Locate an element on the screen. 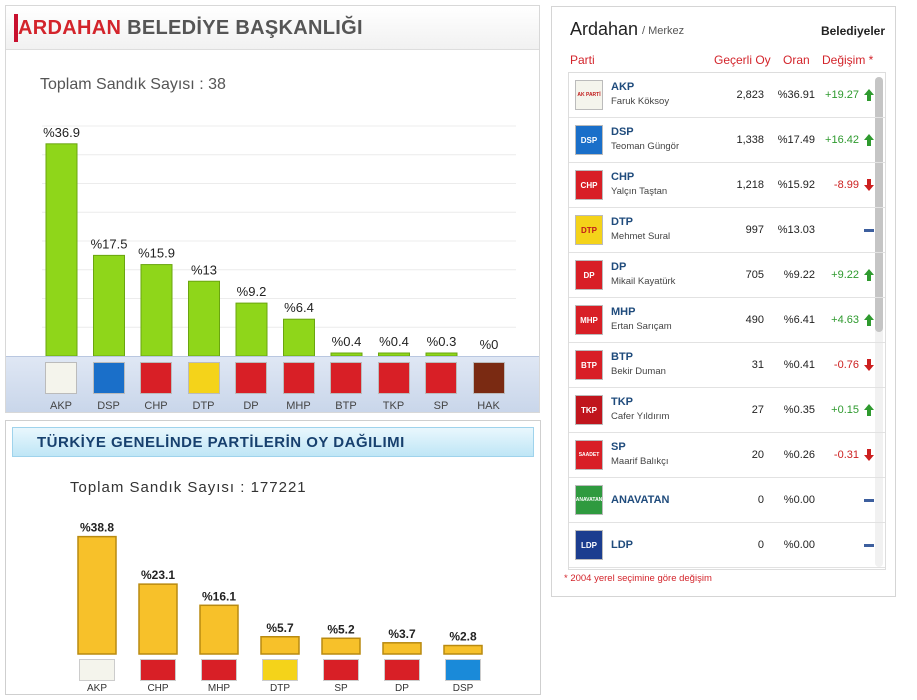 Image resolution: width=917 pixels, height=700 pixels. table-row: LDP LDP 0 %0.00 is located at coordinates (727, 545).